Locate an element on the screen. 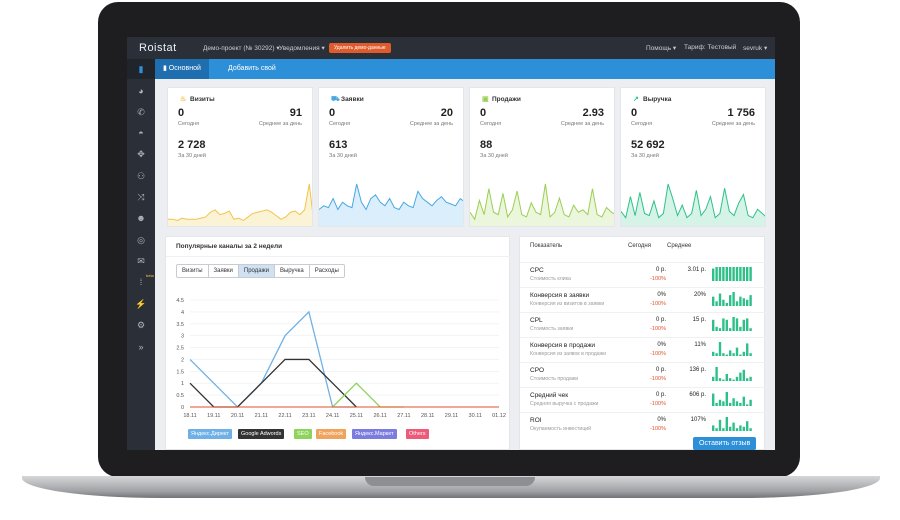 This screenshot has height=520, width=900. segment-option: Заявки is located at coordinates (224, 271).